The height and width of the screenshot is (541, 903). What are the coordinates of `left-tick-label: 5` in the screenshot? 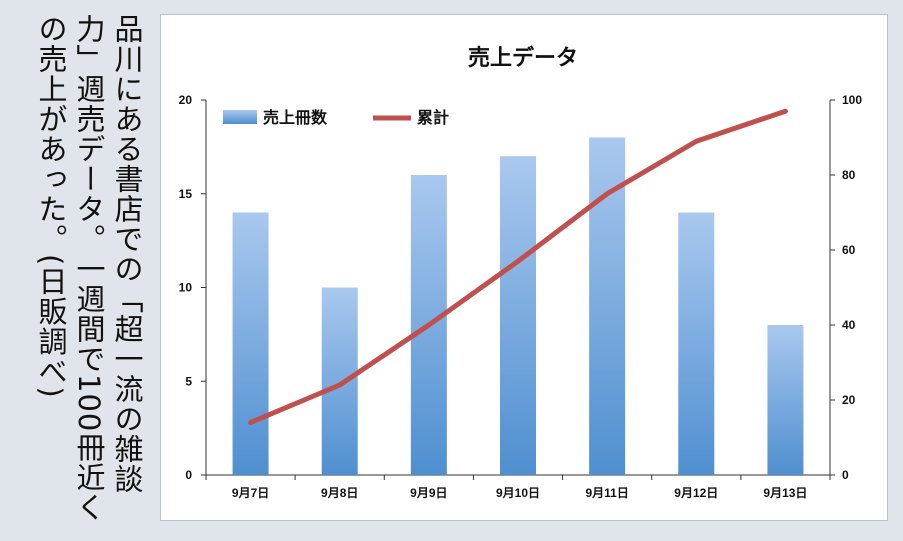 It's located at (188, 381).